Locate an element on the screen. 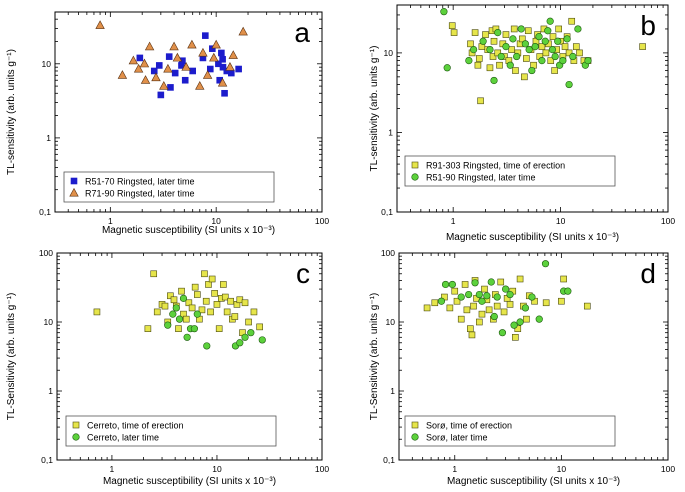  y-tick-label: 1 is located at coordinates (390, 132).